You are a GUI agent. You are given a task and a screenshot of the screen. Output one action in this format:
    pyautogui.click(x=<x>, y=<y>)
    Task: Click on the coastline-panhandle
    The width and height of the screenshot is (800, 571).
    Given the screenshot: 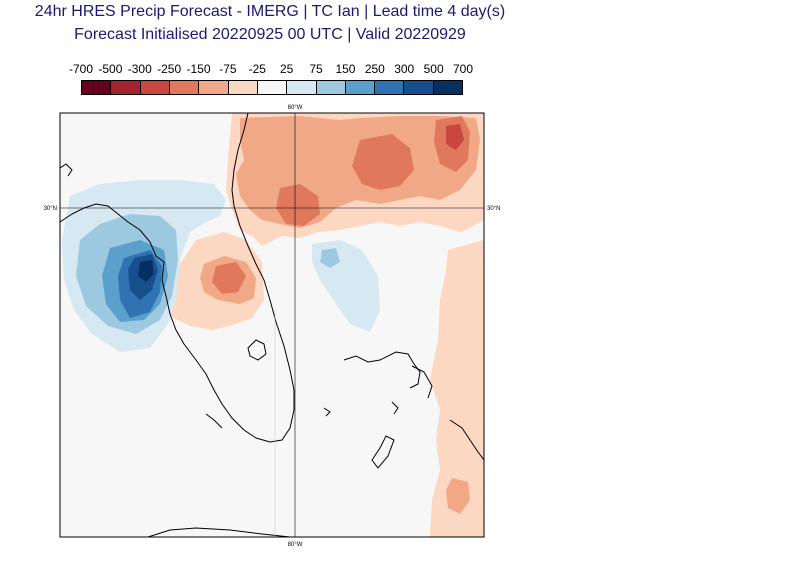 What is the action you would take?
    pyautogui.click(x=66, y=170)
    